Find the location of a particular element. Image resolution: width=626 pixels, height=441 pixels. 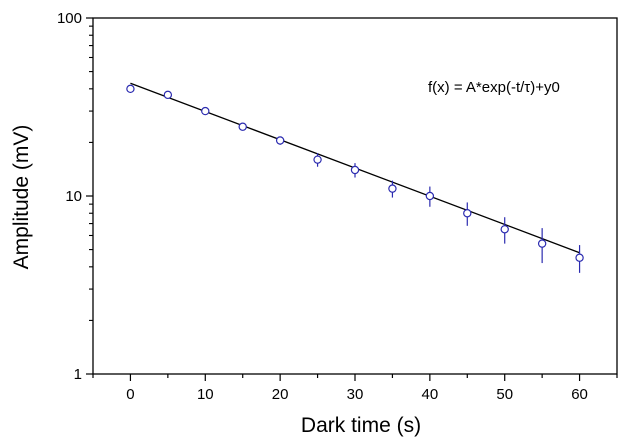

x-tick-label: 60 is located at coordinates (579, 394).